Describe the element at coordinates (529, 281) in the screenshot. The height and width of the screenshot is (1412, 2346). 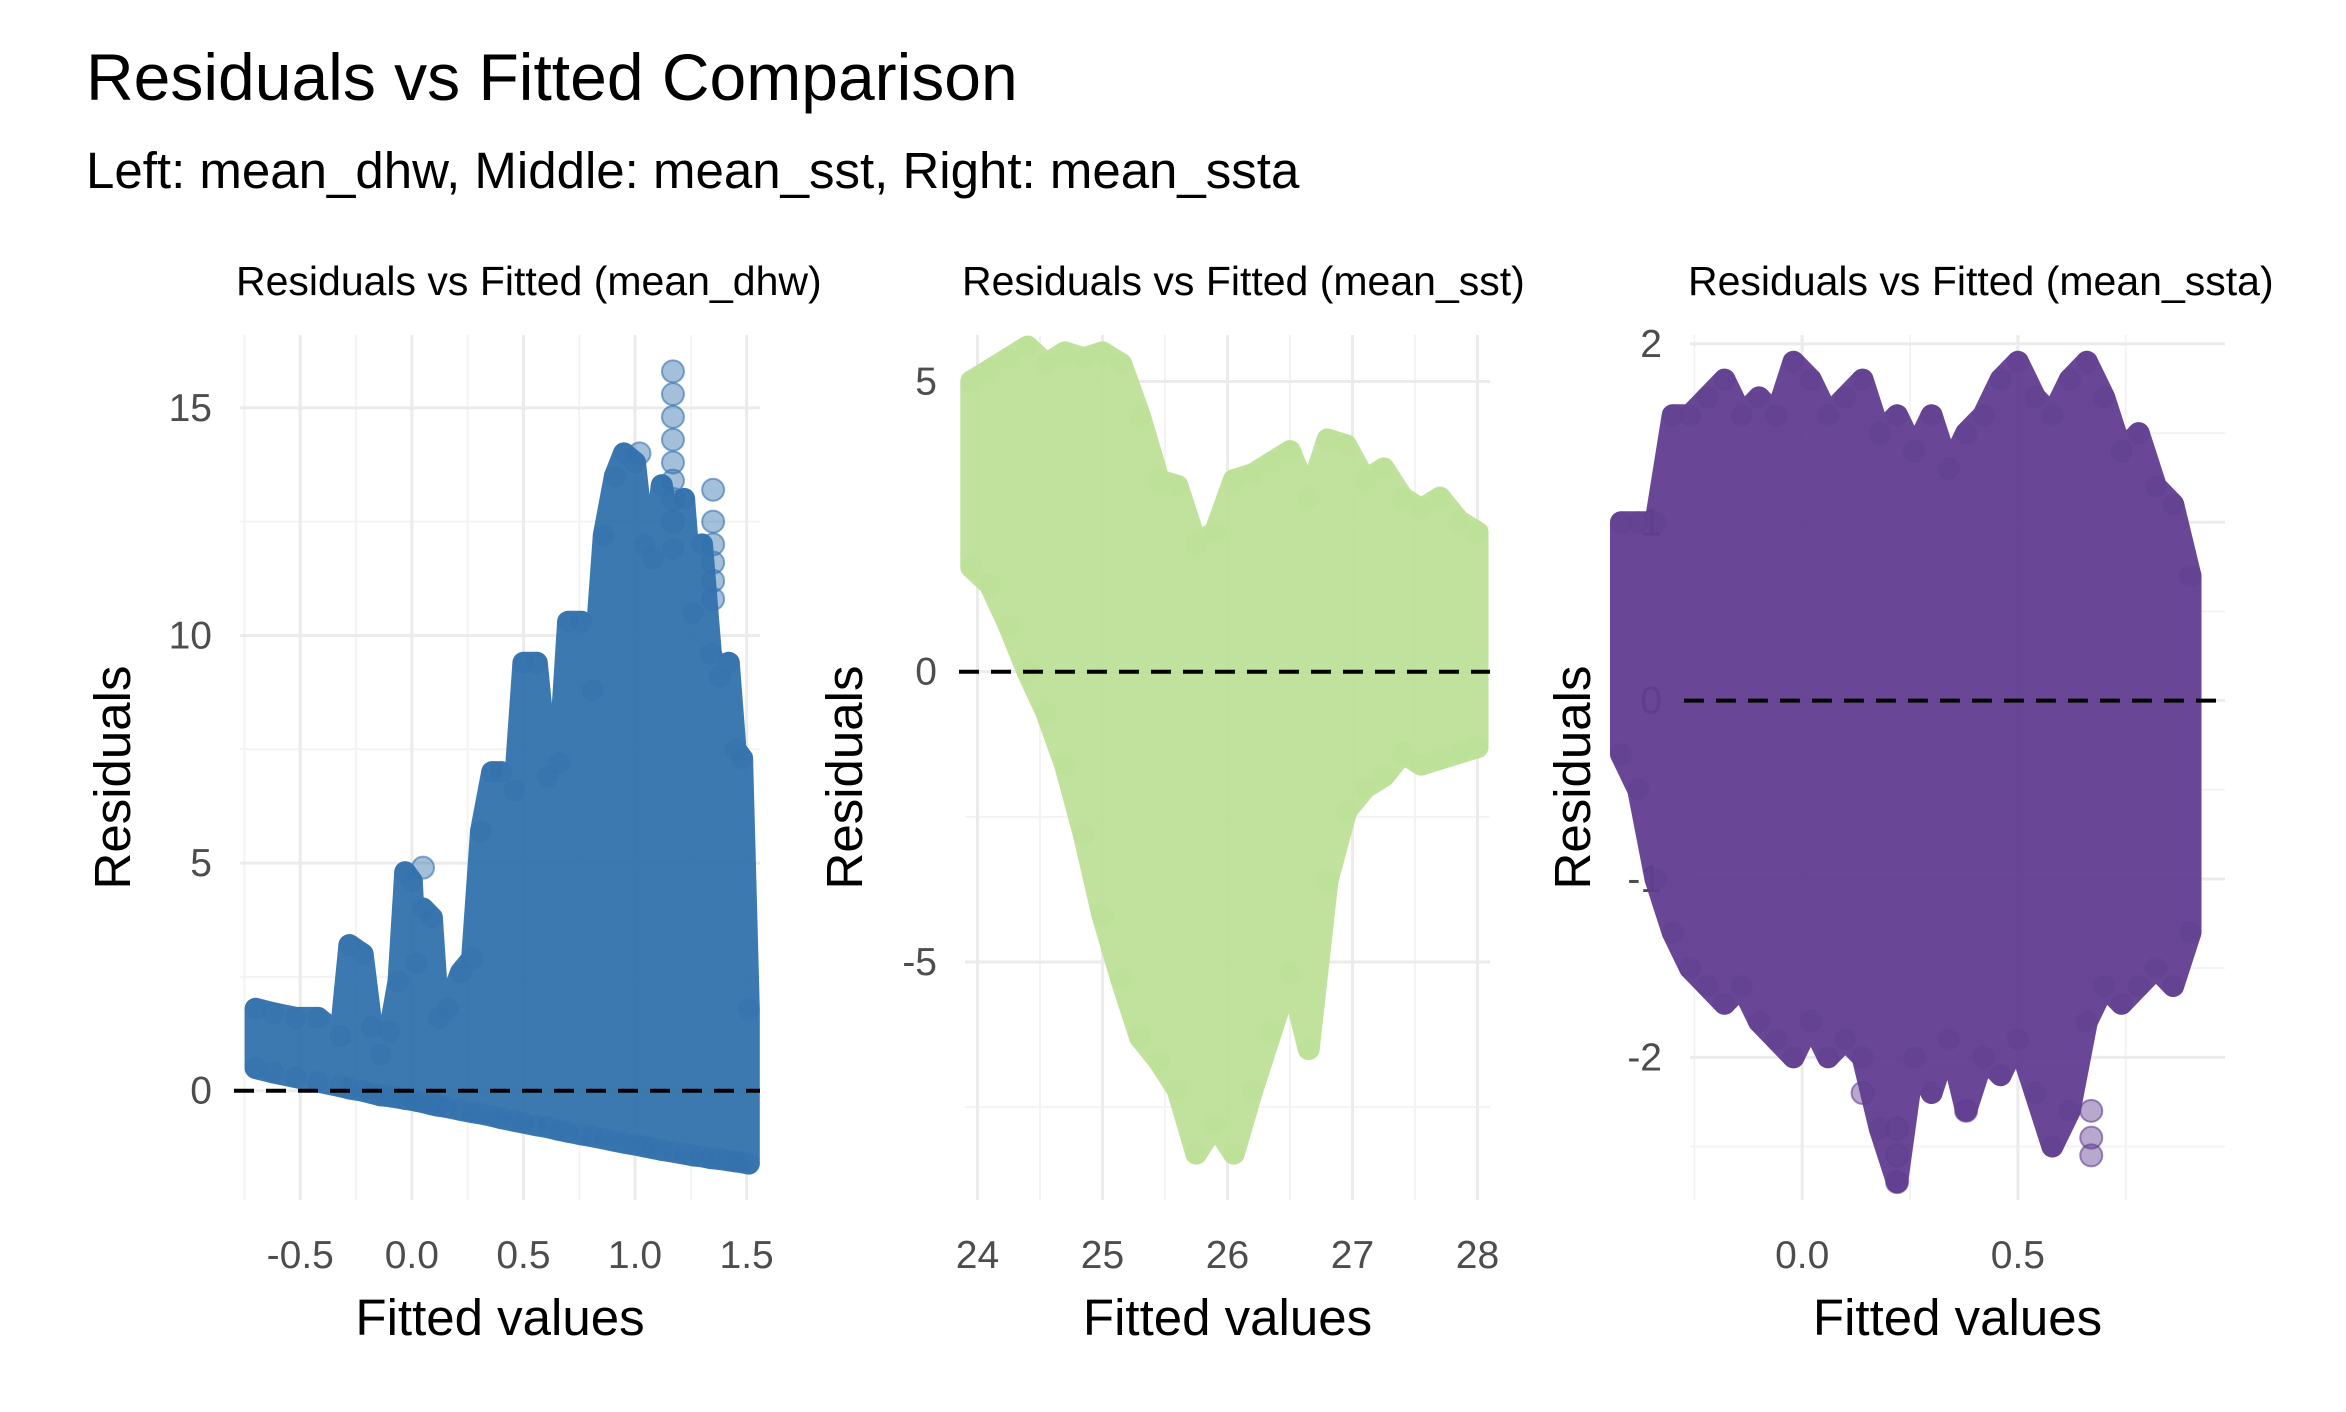
I see `panel-title: Residuals vs Fitted (mean_dhw)` at that location.